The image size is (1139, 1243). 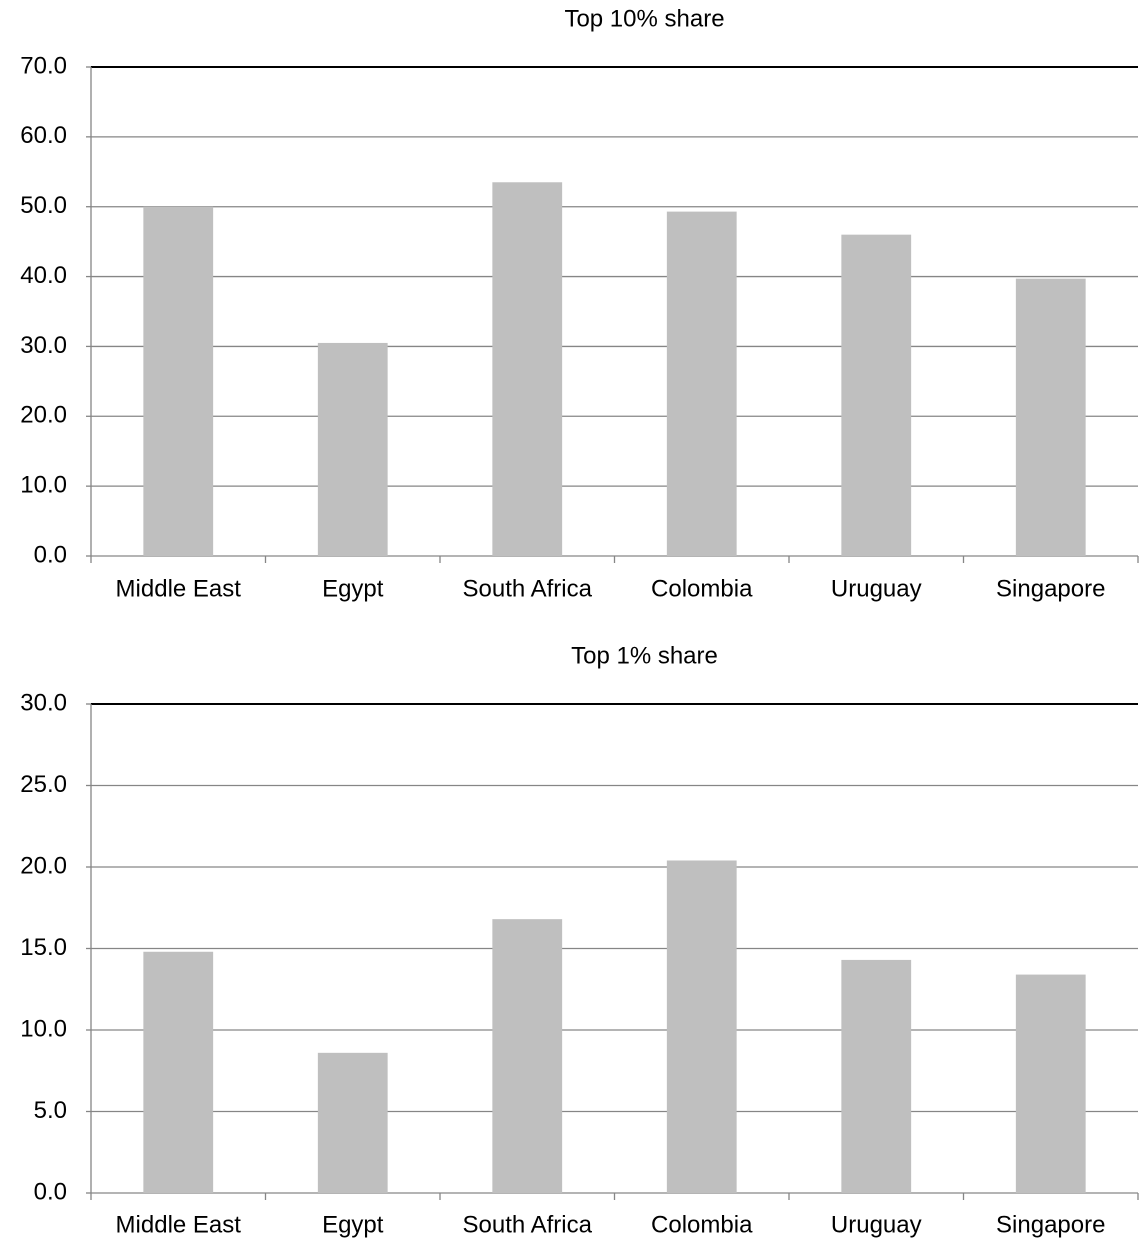 What do you see at coordinates (43, 135) in the screenshot?
I see `y-tick-label: 60.0` at bounding box center [43, 135].